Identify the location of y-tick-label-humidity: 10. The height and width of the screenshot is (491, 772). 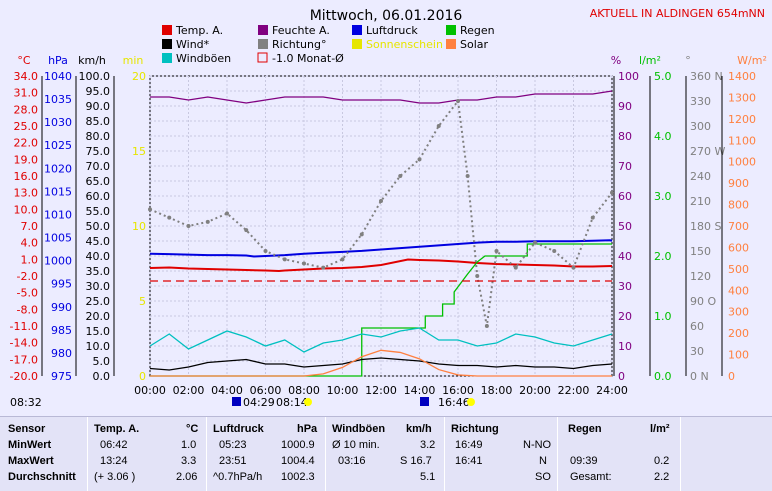
(625, 346).